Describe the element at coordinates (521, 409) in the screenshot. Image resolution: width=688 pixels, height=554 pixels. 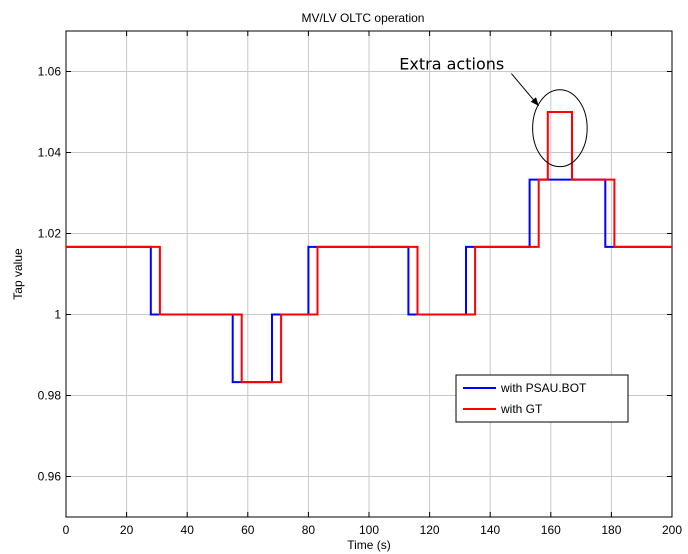
I see `legend-label-series-2: with GT` at that location.